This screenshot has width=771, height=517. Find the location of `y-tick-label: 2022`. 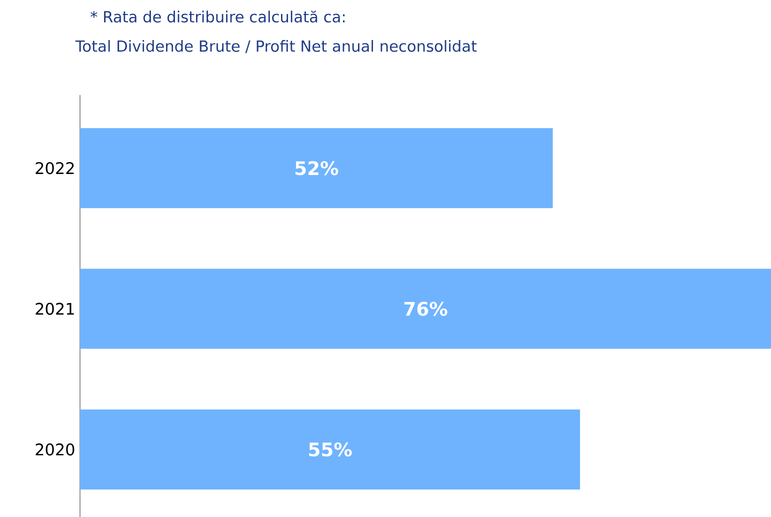

y-tick-label: 2022 is located at coordinates (55, 168).